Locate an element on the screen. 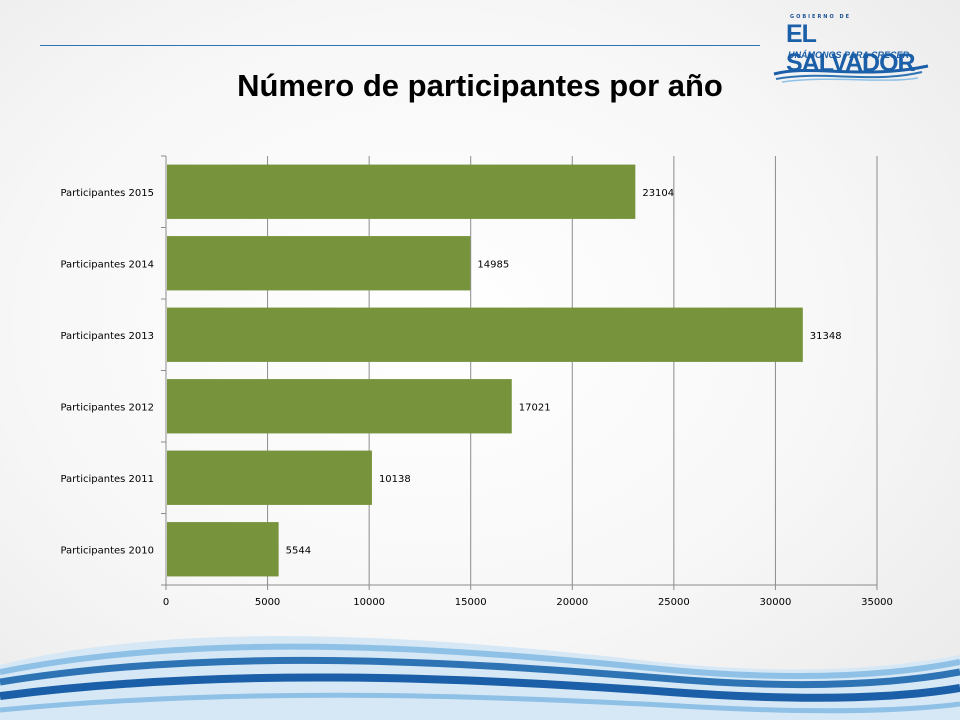  x-tick-label: 10000 is located at coordinates (369, 602).